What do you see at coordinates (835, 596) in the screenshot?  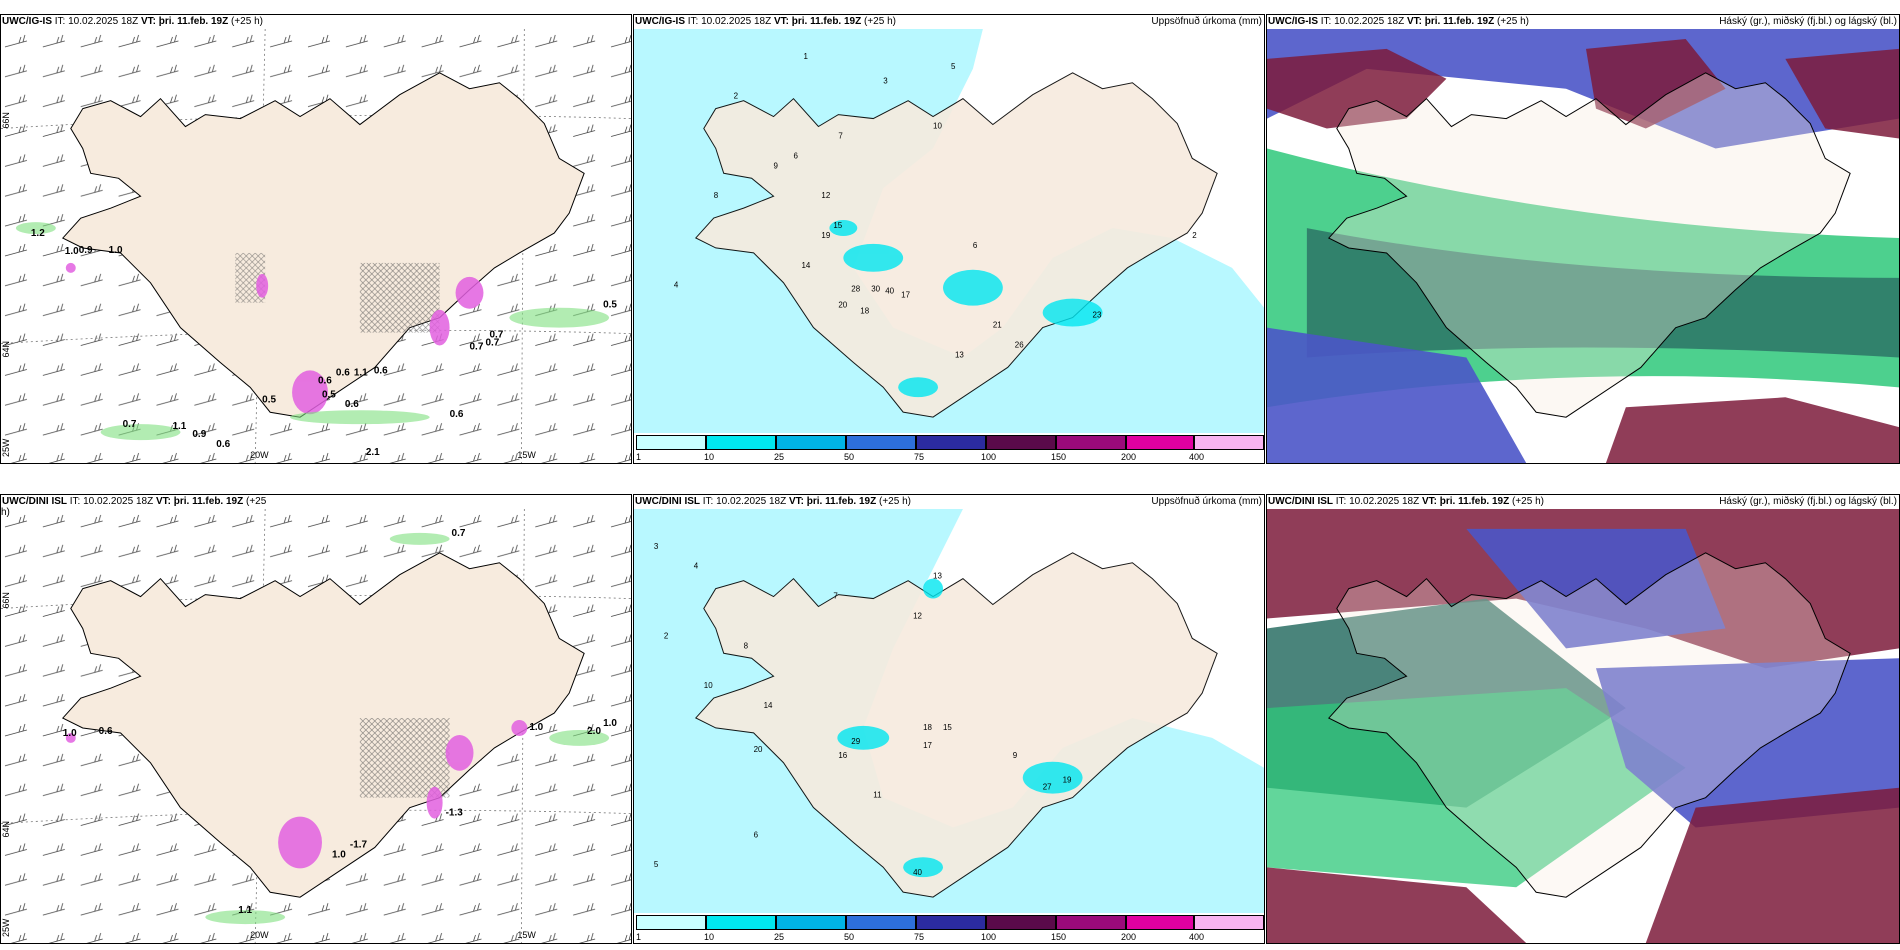 I see `precip-value: 7` at bounding box center [835, 596].